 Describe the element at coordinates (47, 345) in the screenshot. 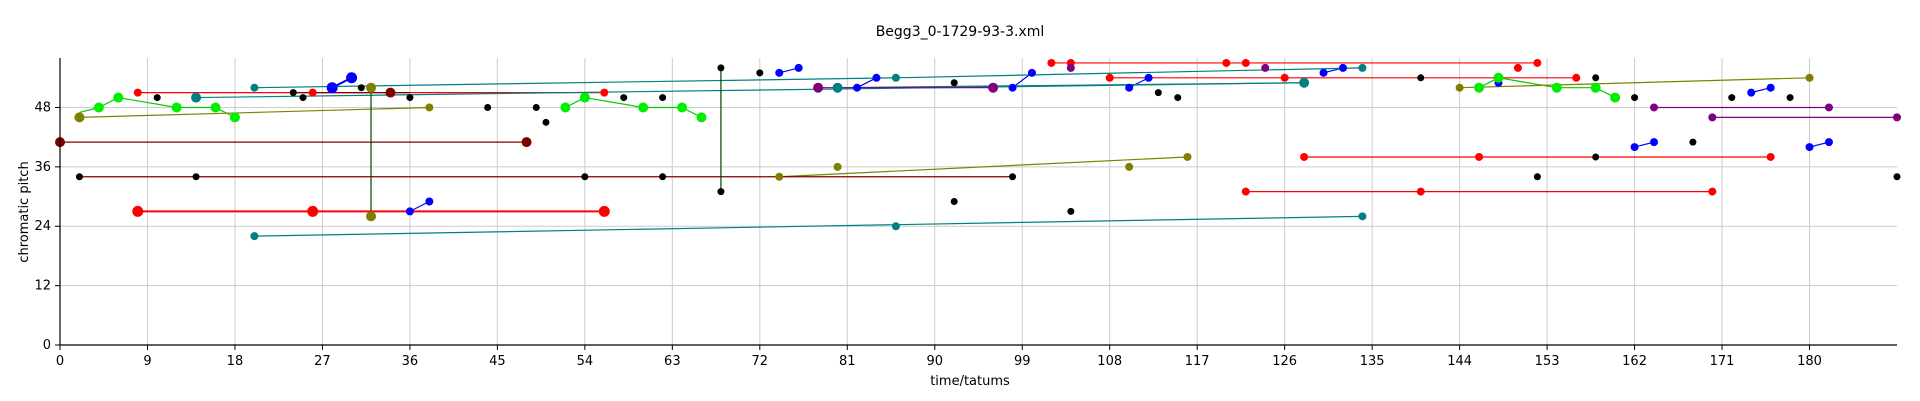

I see `y-tick-label: 0` at that location.